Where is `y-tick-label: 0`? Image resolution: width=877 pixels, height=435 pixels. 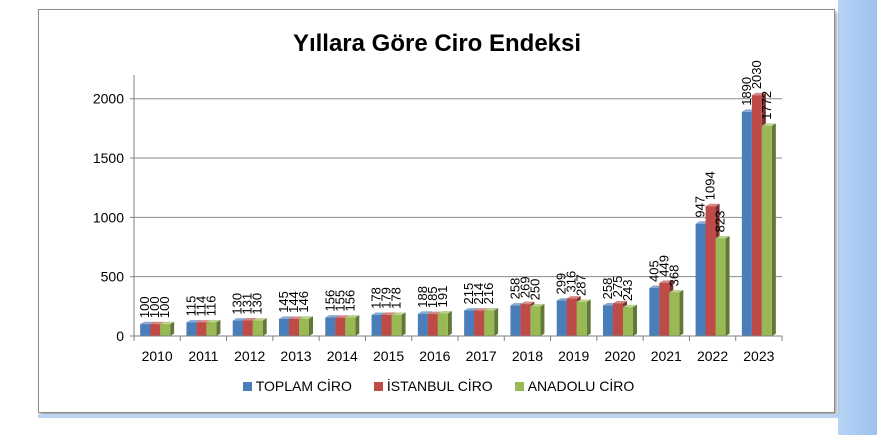 y-tick-label: 0 is located at coordinates (120, 336).